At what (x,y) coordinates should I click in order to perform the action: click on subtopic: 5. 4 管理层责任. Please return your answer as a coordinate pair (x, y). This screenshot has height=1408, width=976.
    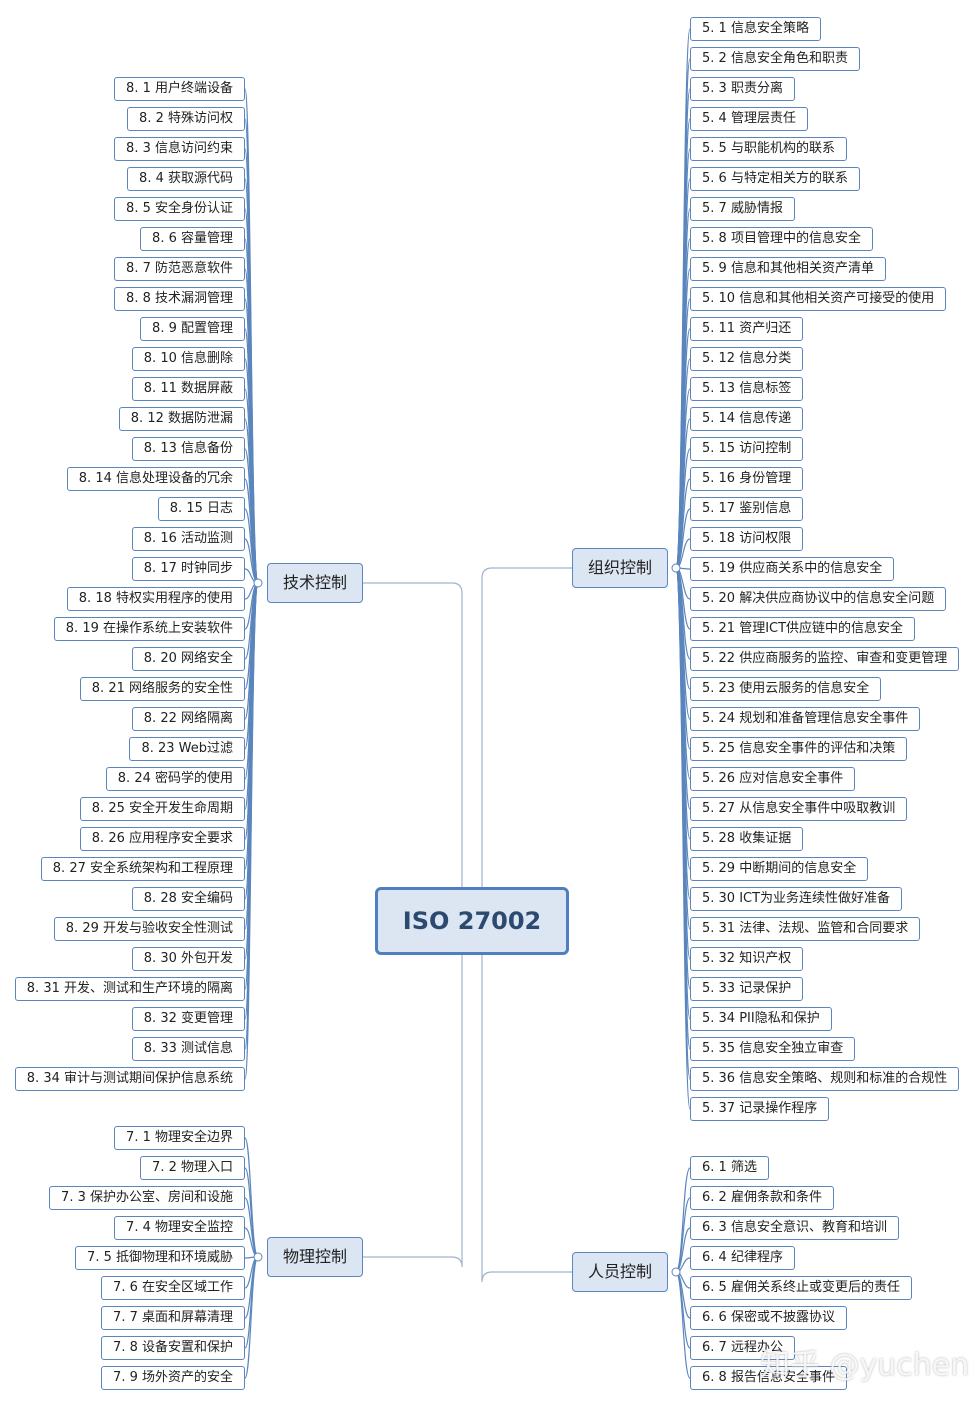
    Looking at the image, I should click on (749, 119).